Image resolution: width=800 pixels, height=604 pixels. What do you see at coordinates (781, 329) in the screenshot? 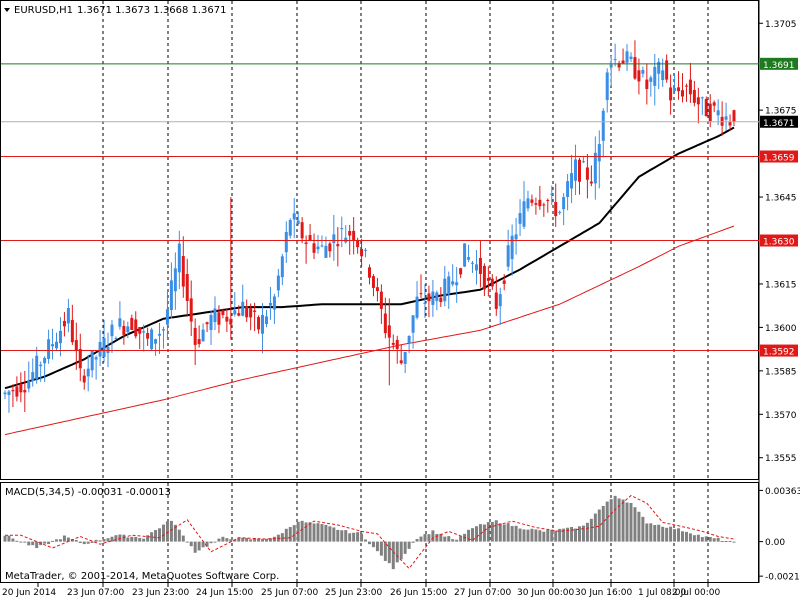
I see `y-tick-label: 1.3600` at bounding box center [781, 329].